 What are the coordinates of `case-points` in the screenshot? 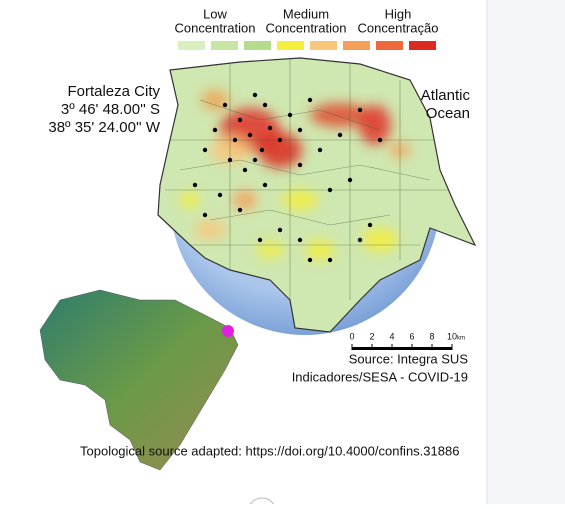 It's located at (287, 177).